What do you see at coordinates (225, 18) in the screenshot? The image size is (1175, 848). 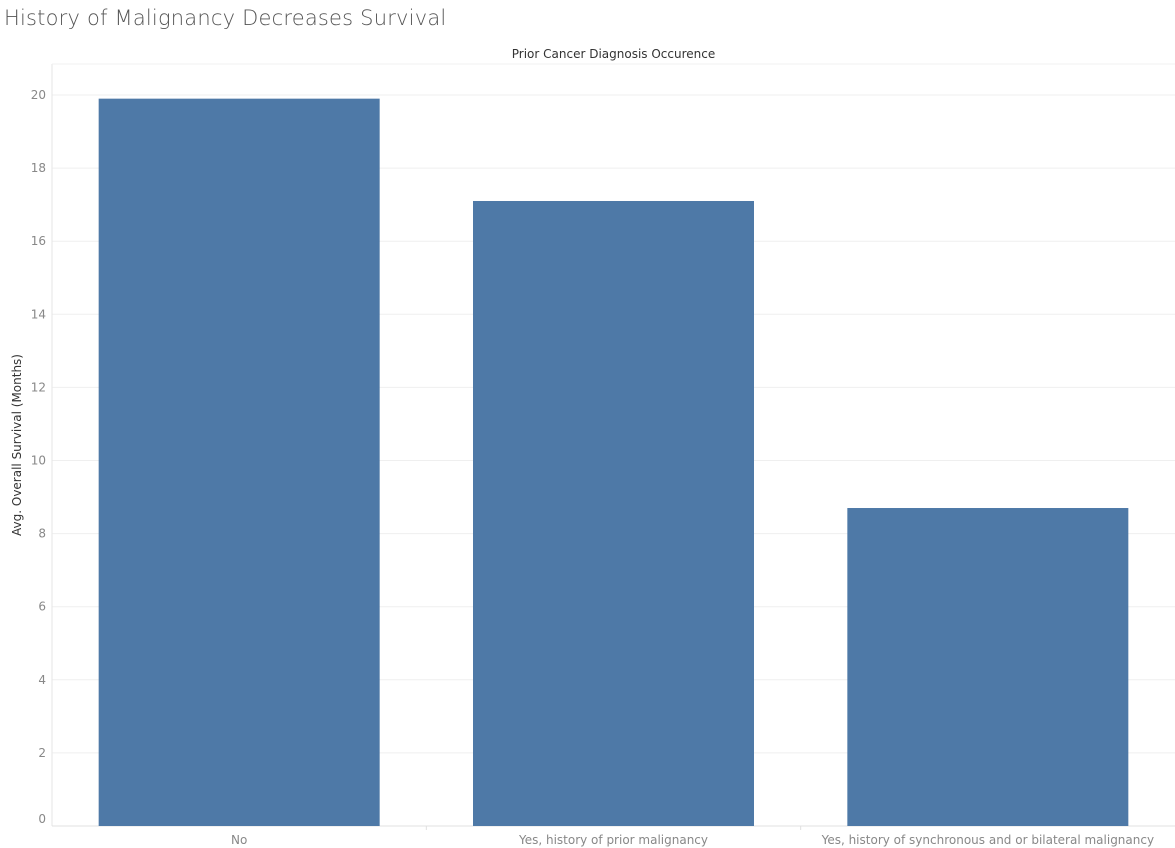 I see `chart-title: History of Malignancy Decreases Survival` at bounding box center [225, 18].